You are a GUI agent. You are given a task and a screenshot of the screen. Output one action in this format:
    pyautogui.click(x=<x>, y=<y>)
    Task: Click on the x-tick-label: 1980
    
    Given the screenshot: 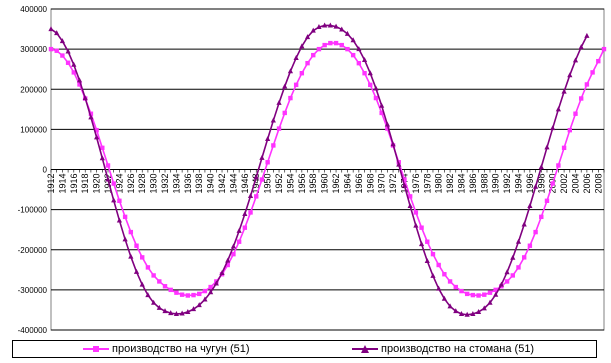 What is the action you would take?
    pyautogui.click(x=439, y=184)
    